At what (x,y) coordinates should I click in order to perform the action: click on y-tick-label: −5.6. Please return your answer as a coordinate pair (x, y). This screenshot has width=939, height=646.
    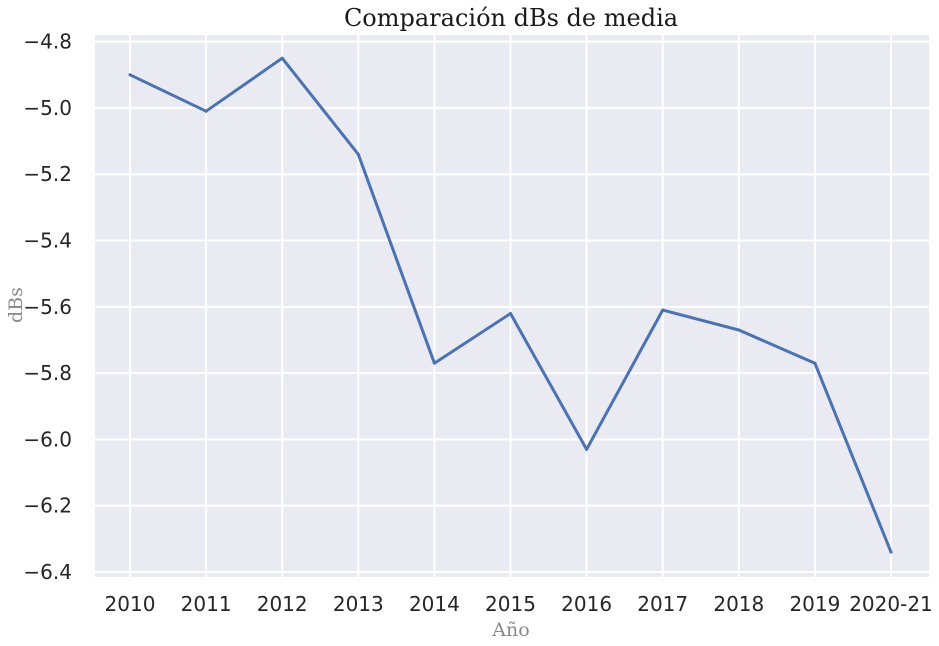
    Looking at the image, I should click on (47, 307).